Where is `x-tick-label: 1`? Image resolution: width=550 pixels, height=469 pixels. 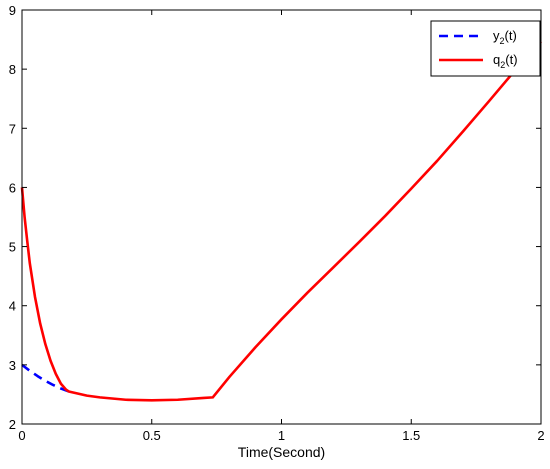 x-tick-label: 1 is located at coordinates (281, 435).